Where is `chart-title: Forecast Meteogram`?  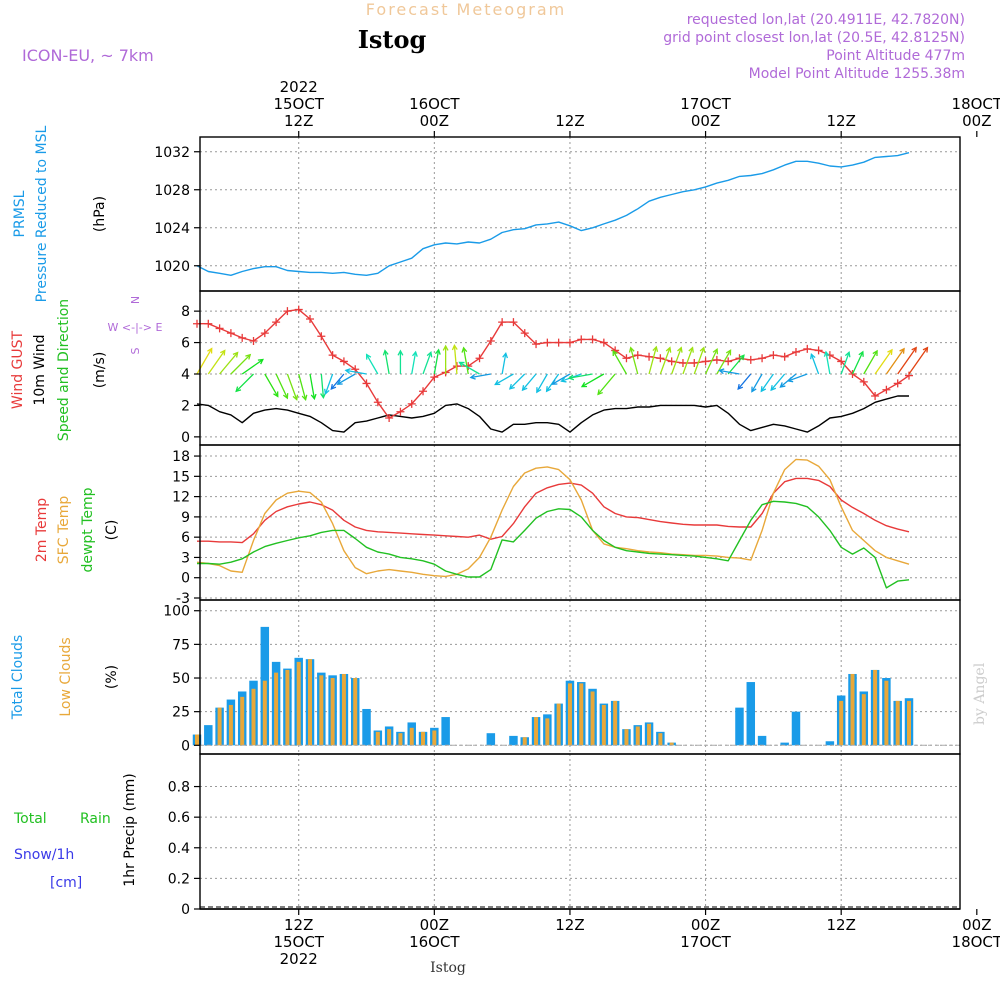
chart-title: Forecast Meteogram is located at coordinates (466, 9).